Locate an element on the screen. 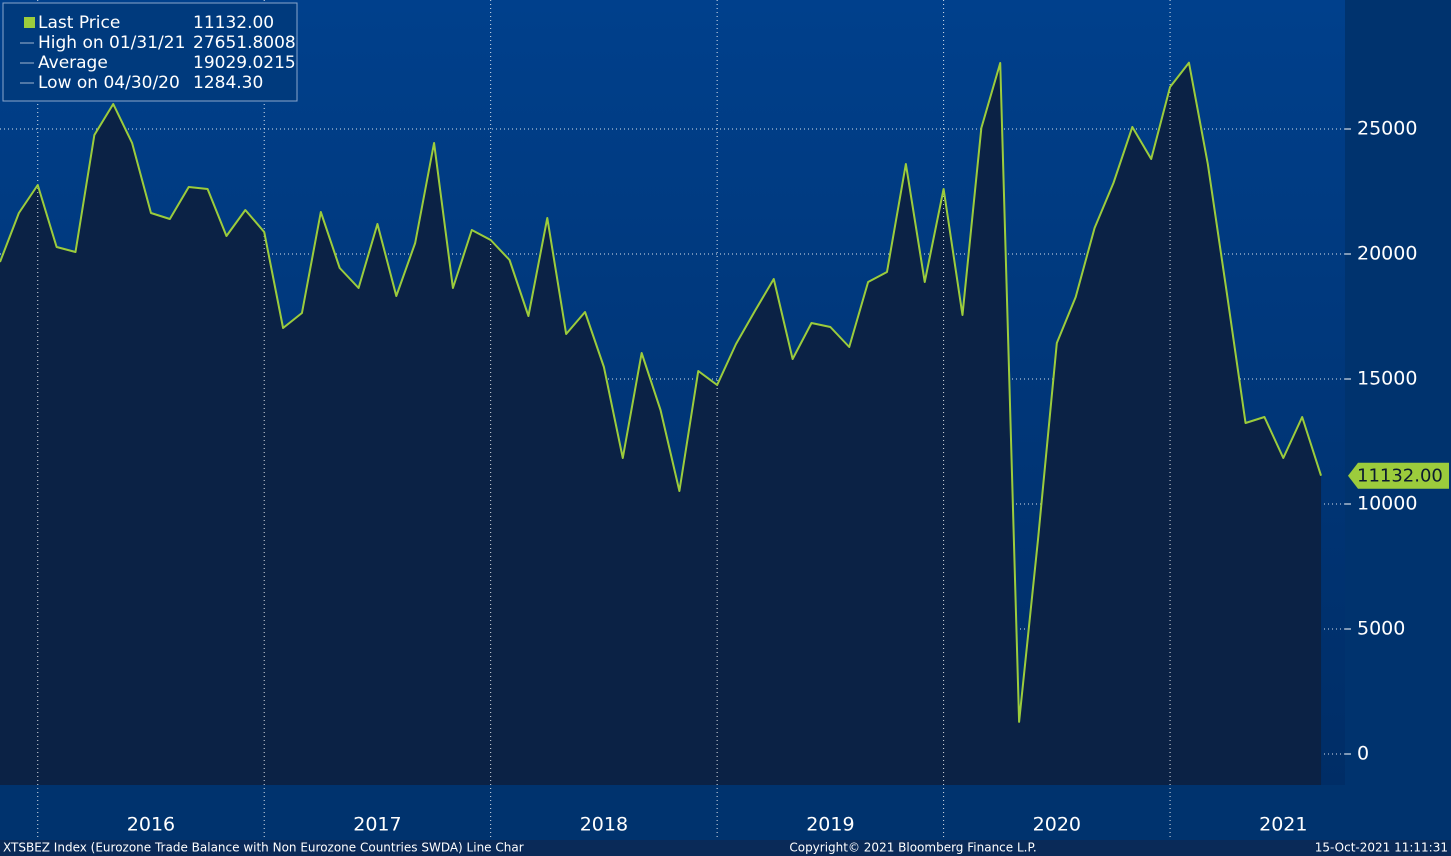  x-tick-label: 2016 is located at coordinates (151, 825).